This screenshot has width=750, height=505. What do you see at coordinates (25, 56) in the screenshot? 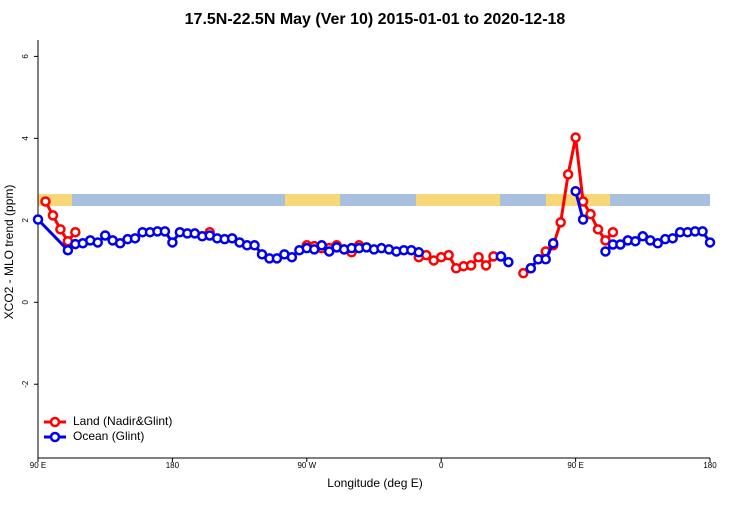
I see `y-tick-label: 6` at bounding box center [25, 56].